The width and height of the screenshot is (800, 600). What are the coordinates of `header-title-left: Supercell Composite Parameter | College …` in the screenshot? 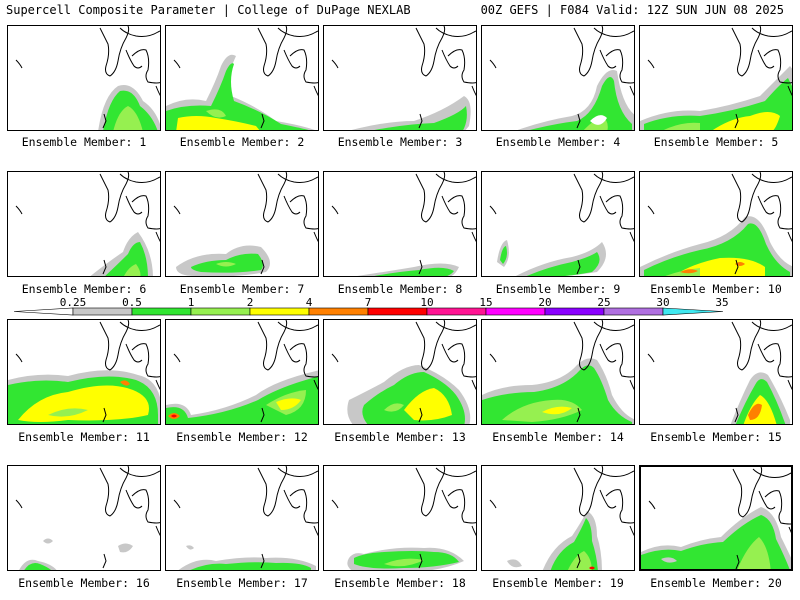 It's located at (208, 10).